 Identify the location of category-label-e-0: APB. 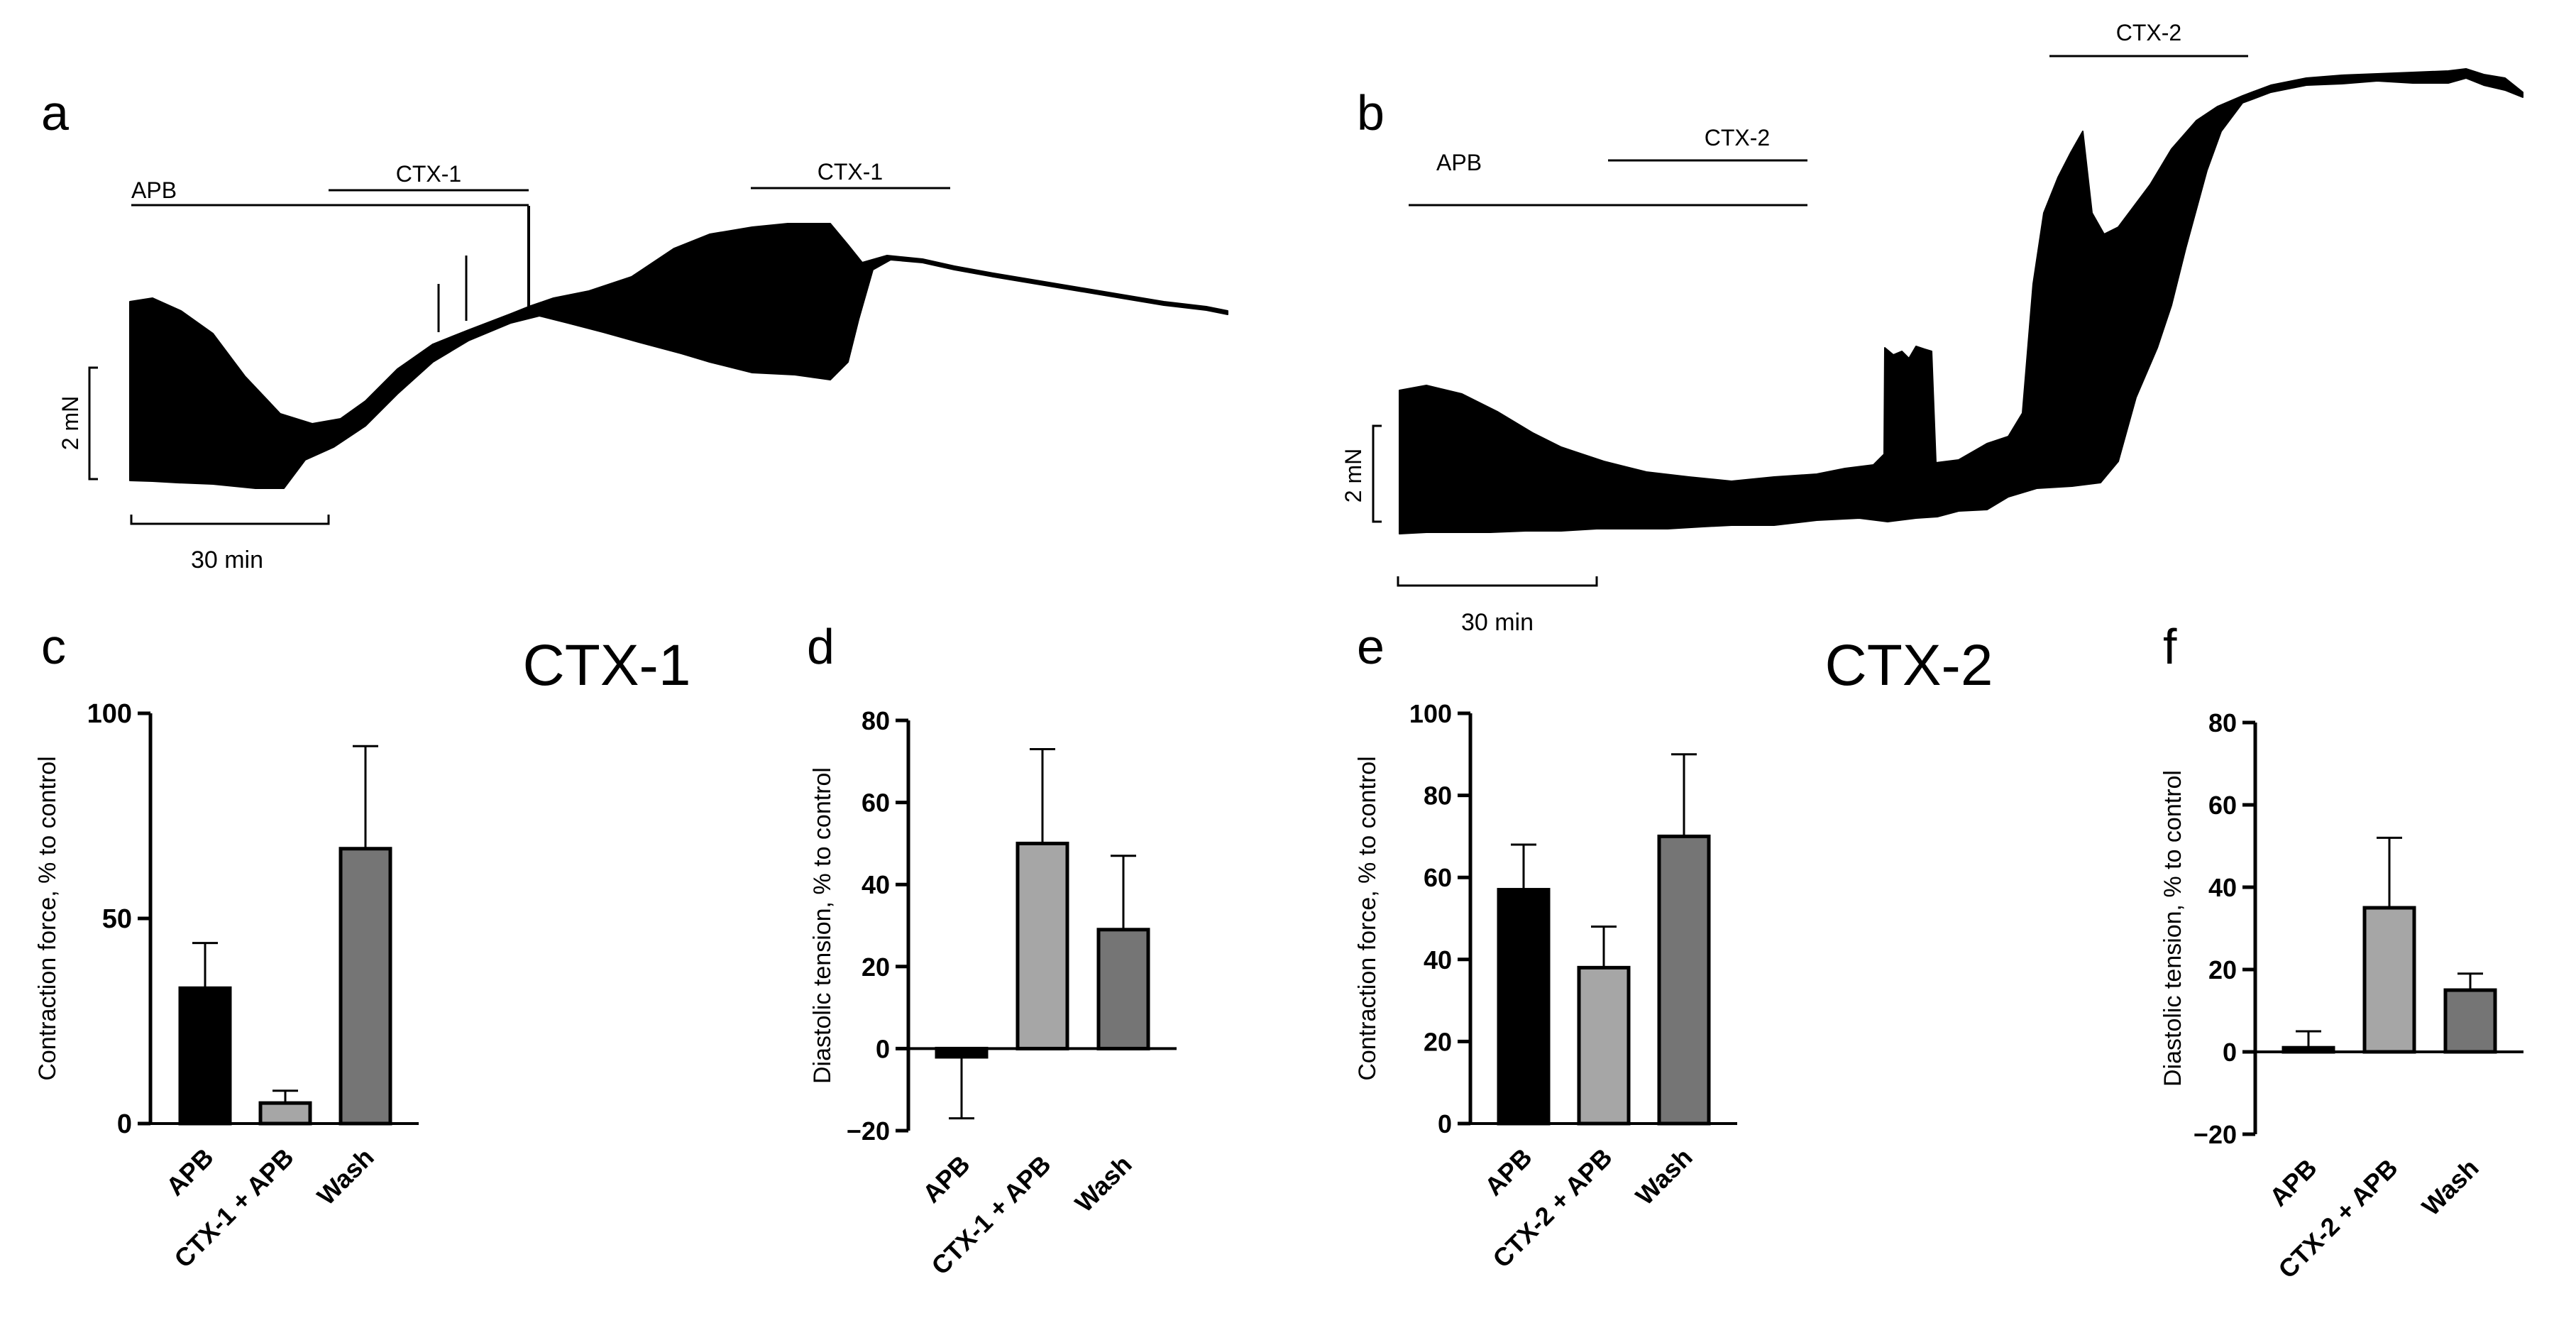
(1508, 1172).